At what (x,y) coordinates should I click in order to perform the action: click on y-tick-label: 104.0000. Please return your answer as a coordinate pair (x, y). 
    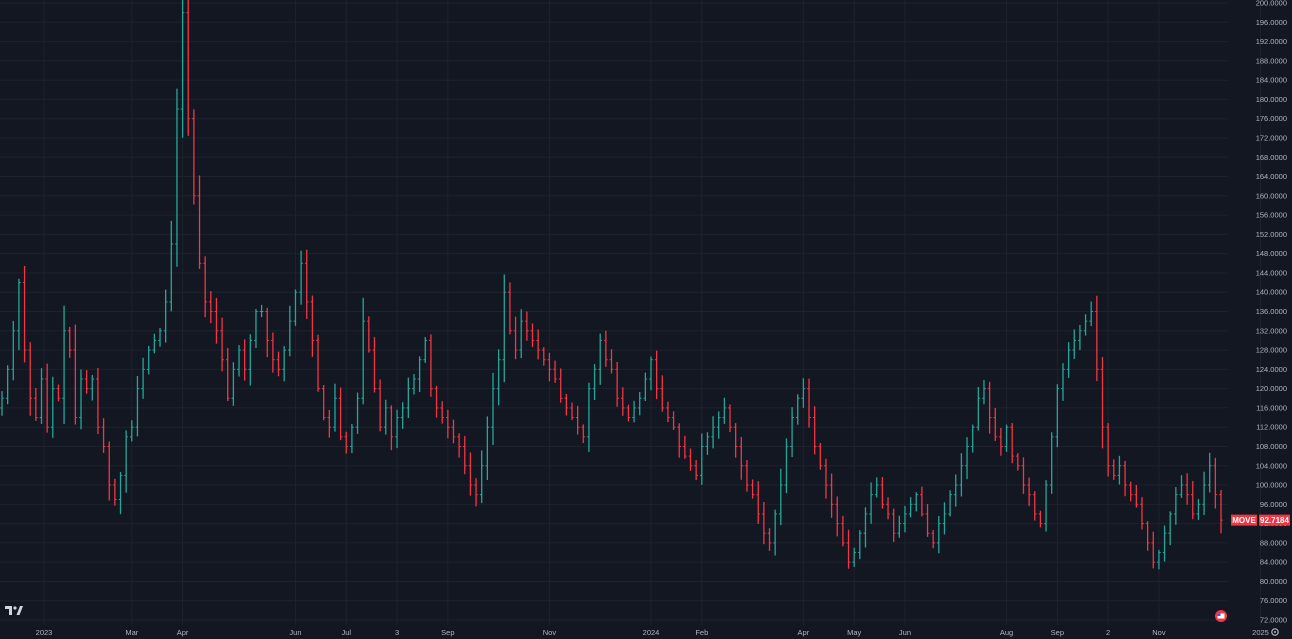
    Looking at the image, I should click on (1271, 465).